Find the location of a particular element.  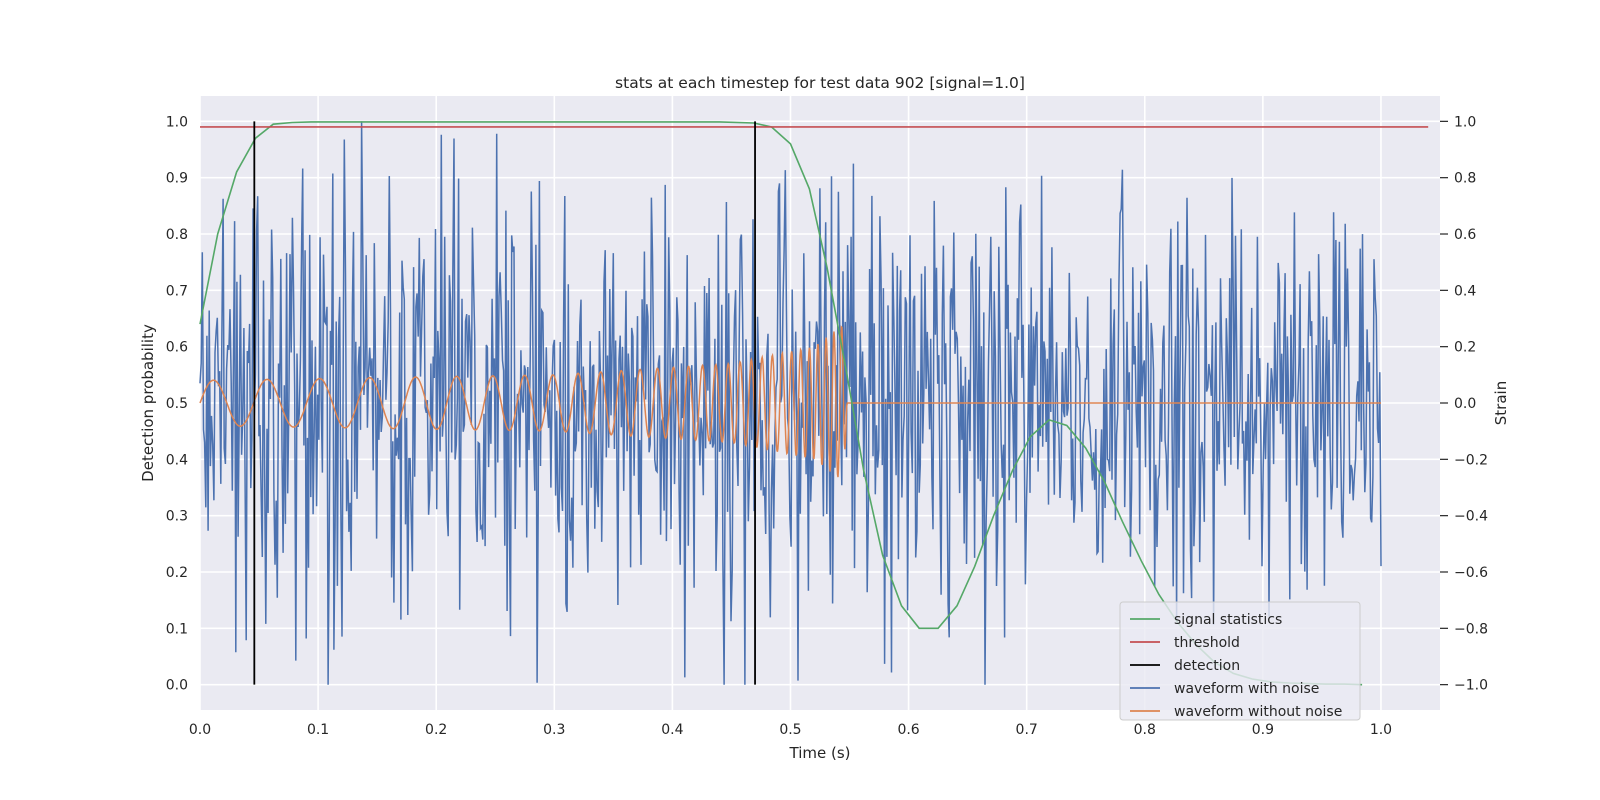

y-axis-ticks: 0.0 0.1 0.2 0.3 0.4 0.5 0.6 0.7 0.8 0.9 1.0 is located at coordinates (177, 403).